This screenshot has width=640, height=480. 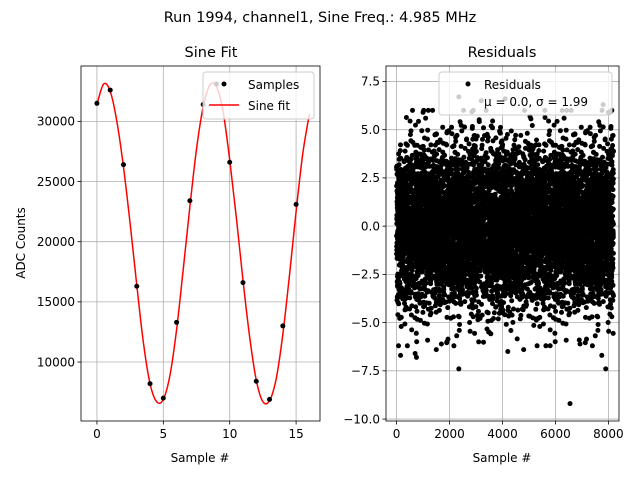 What do you see at coordinates (370, 178) in the screenshot?
I see `residuals-ytick-label: 2.5` at bounding box center [370, 178].